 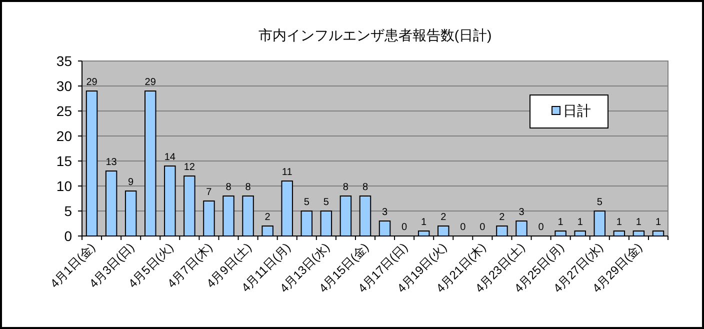 I want to click on chart-title: 市内インフルエンザ患者報告数(日計), so click(x=375, y=35).